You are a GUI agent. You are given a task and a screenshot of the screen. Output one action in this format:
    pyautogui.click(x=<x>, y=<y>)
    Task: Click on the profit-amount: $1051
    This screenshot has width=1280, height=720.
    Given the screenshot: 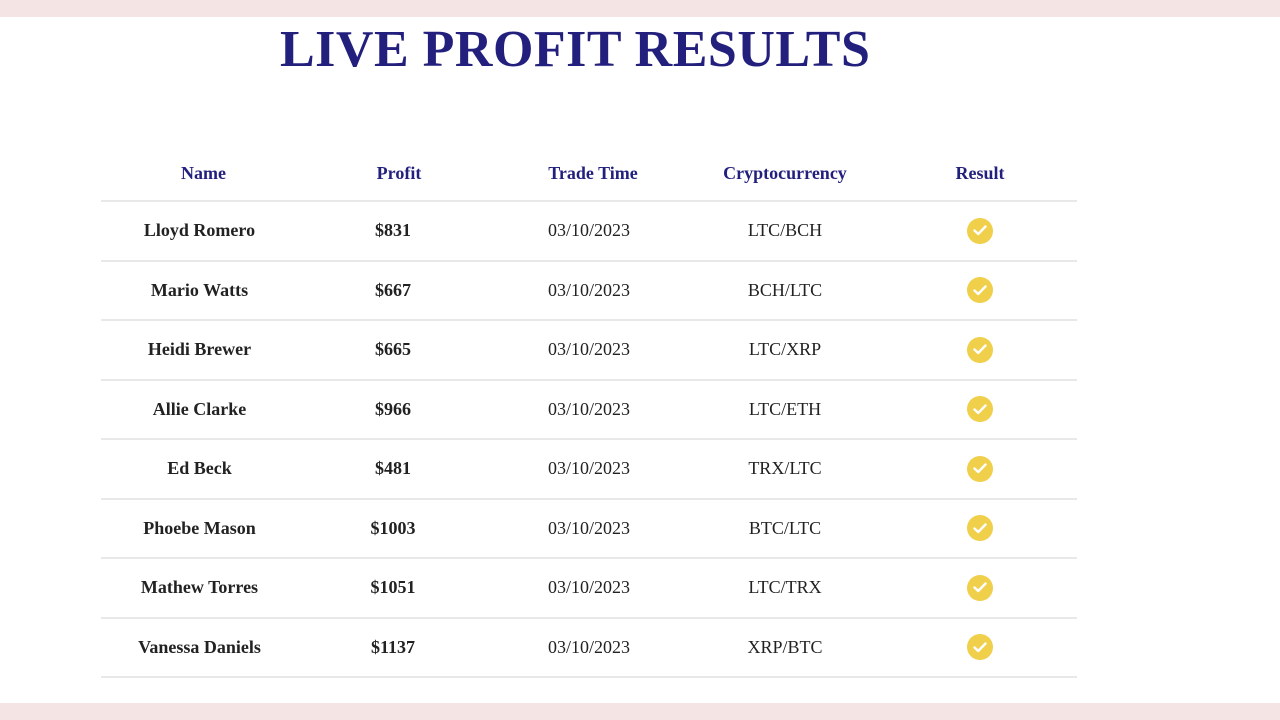 What is the action you would take?
    pyautogui.click(x=393, y=587)
    